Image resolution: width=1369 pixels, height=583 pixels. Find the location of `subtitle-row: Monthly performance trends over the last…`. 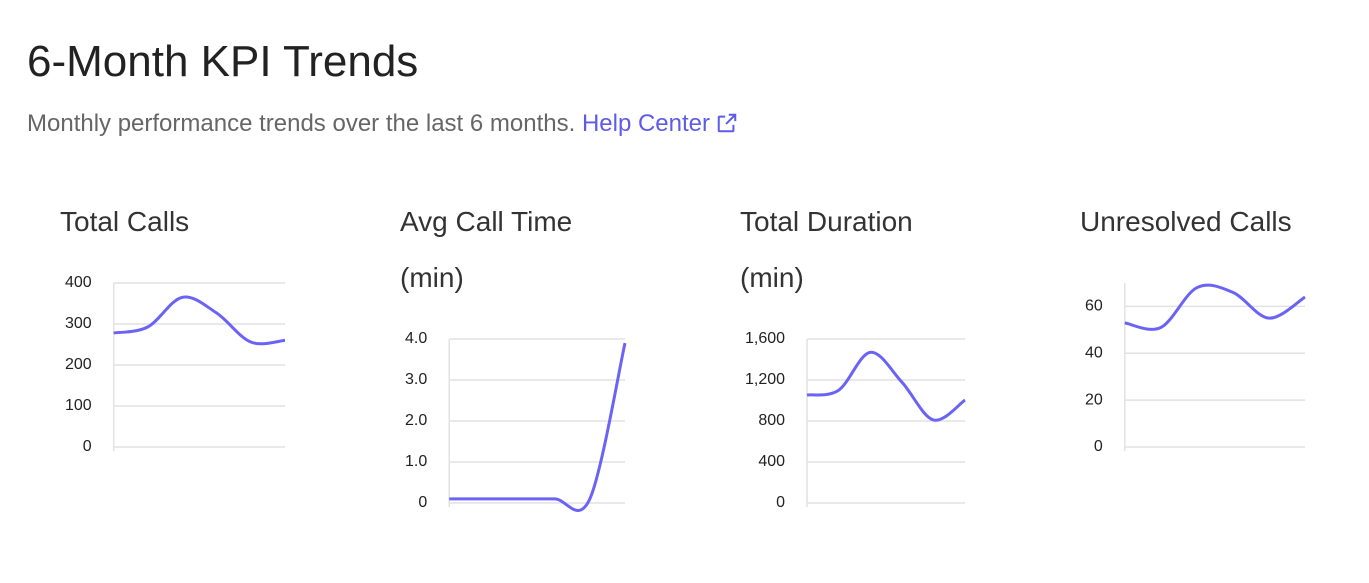

subtitle-row: Monthly performance trends over the last… is located at coordinates (382, 124).